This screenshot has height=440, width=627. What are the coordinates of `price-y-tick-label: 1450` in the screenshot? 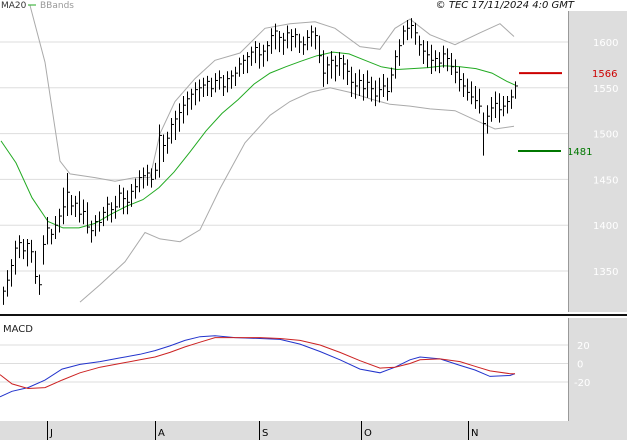 It's located at (605, 180).